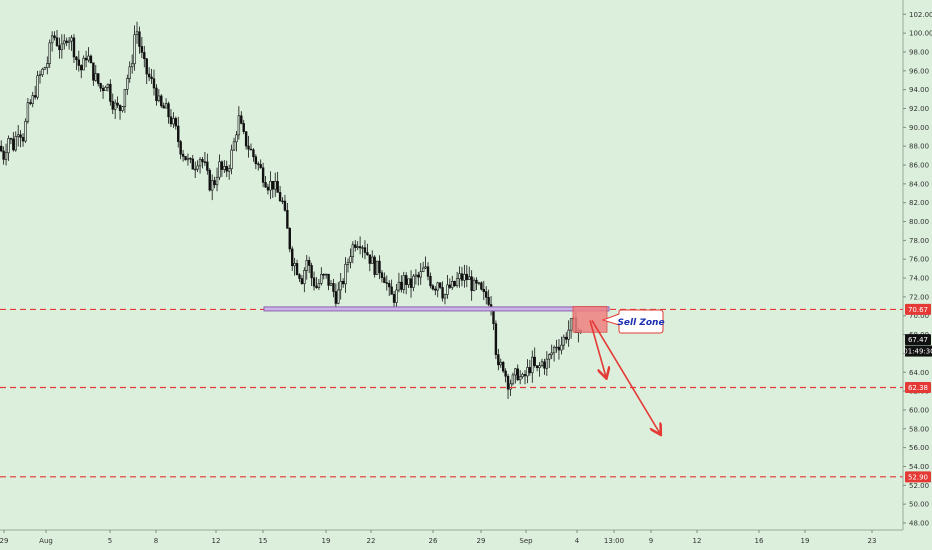  I want to click on y-tick-label: 60.00, so click(919, 410).